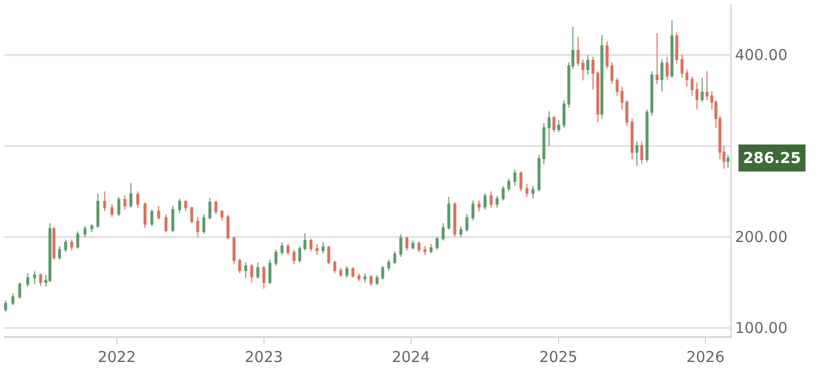 This screenshot has height=372, width=818. What do you see at coordinates (772, 158) in the screenshot?
I see `annotation: 286.25` at bounding box center [772, 158].